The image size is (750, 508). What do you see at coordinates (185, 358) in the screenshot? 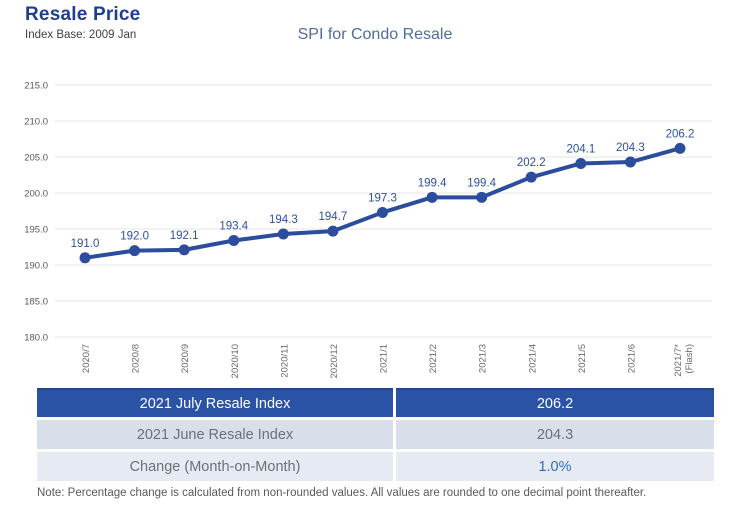
I see `x-tick-label: 2020/9` at bounding box center [185, 358].